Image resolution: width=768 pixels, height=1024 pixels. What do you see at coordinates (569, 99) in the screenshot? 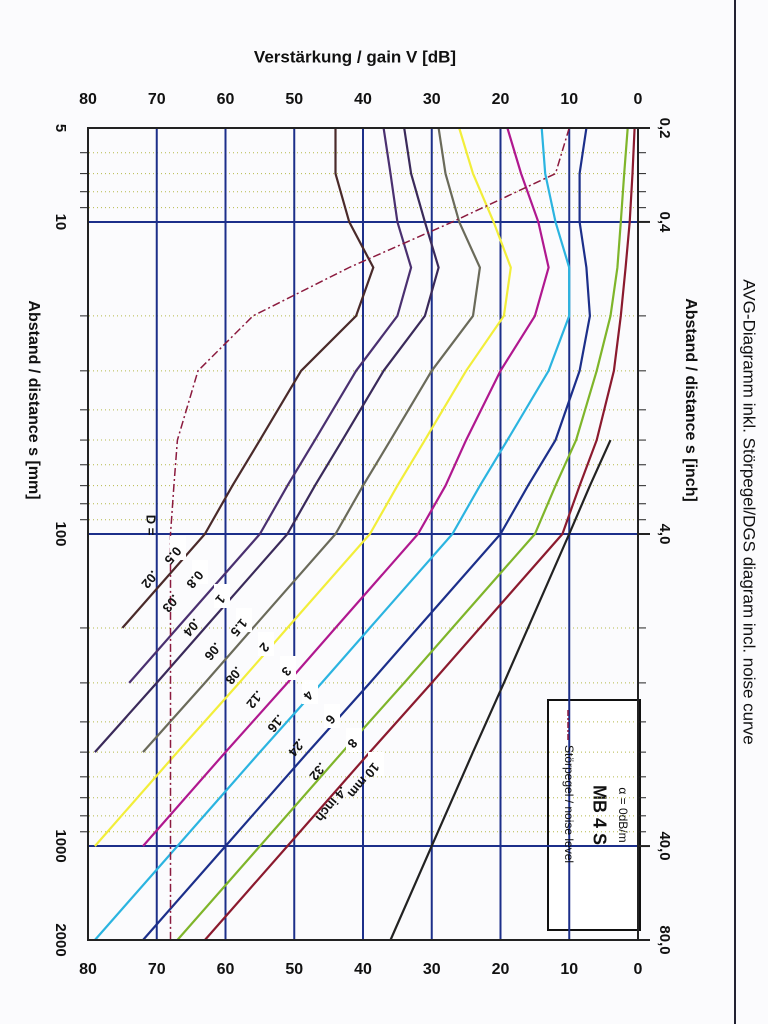
I see `y-tick-label: 10` at bounding box center [569, 99].